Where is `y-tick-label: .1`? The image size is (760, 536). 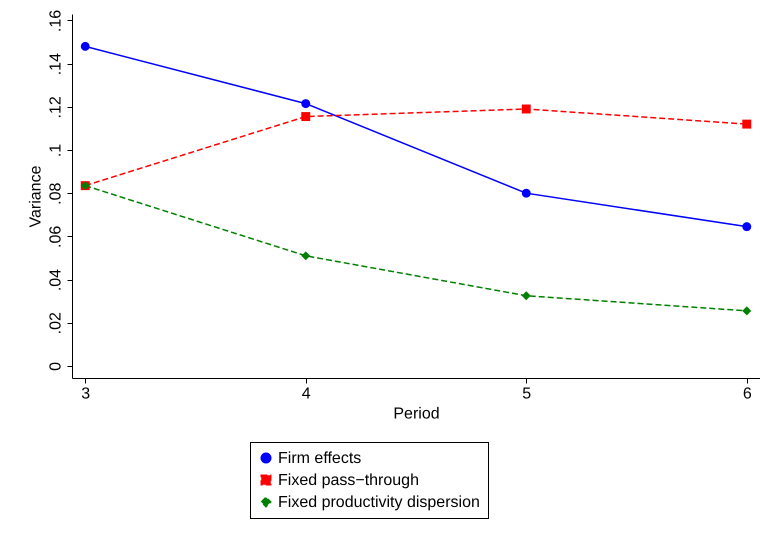 y-tick-label: .1 is located at coordinates (56, 151).